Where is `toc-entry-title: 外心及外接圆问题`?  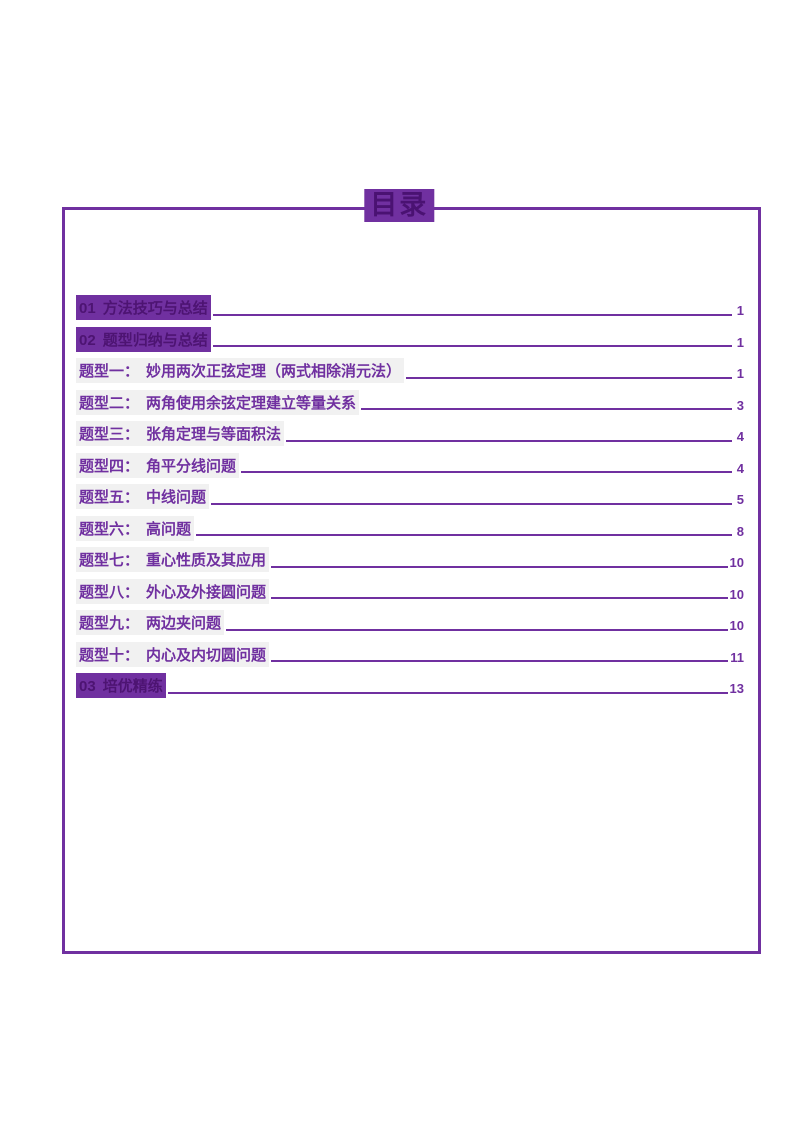 toc-entry-title: 外心及外接圆问题 is located at coordinates (206, 592).